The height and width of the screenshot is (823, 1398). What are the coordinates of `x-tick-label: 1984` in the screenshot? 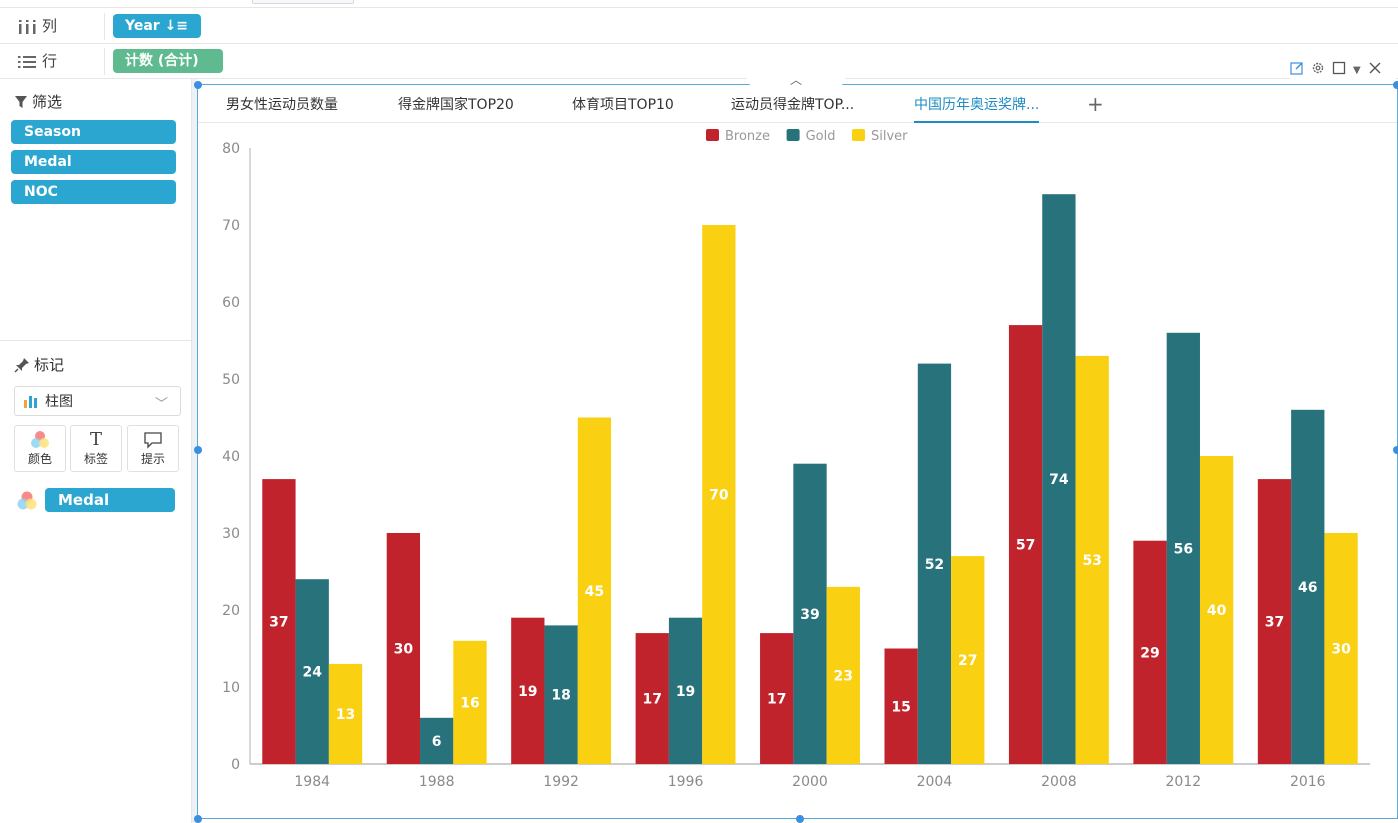 It's located at (312, 782).